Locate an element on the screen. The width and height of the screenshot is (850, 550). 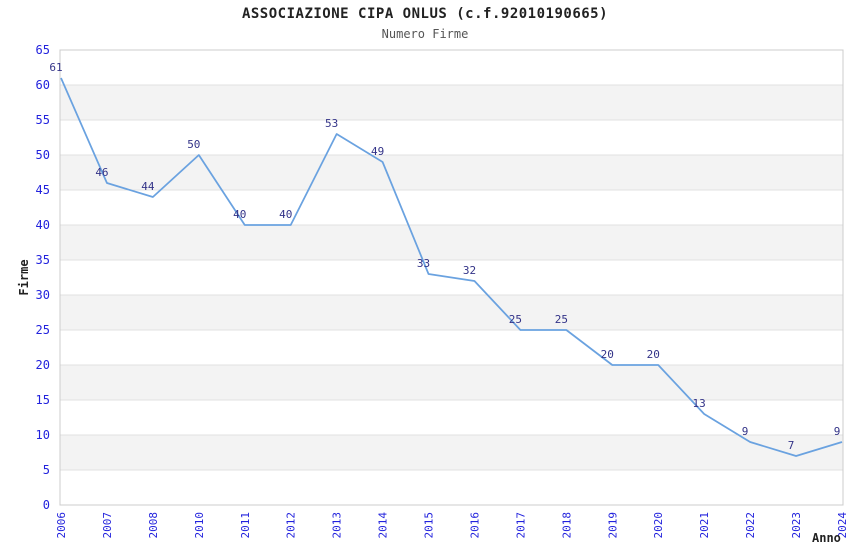
x-tick-label: 2020 is located at coordinates (658, 525).